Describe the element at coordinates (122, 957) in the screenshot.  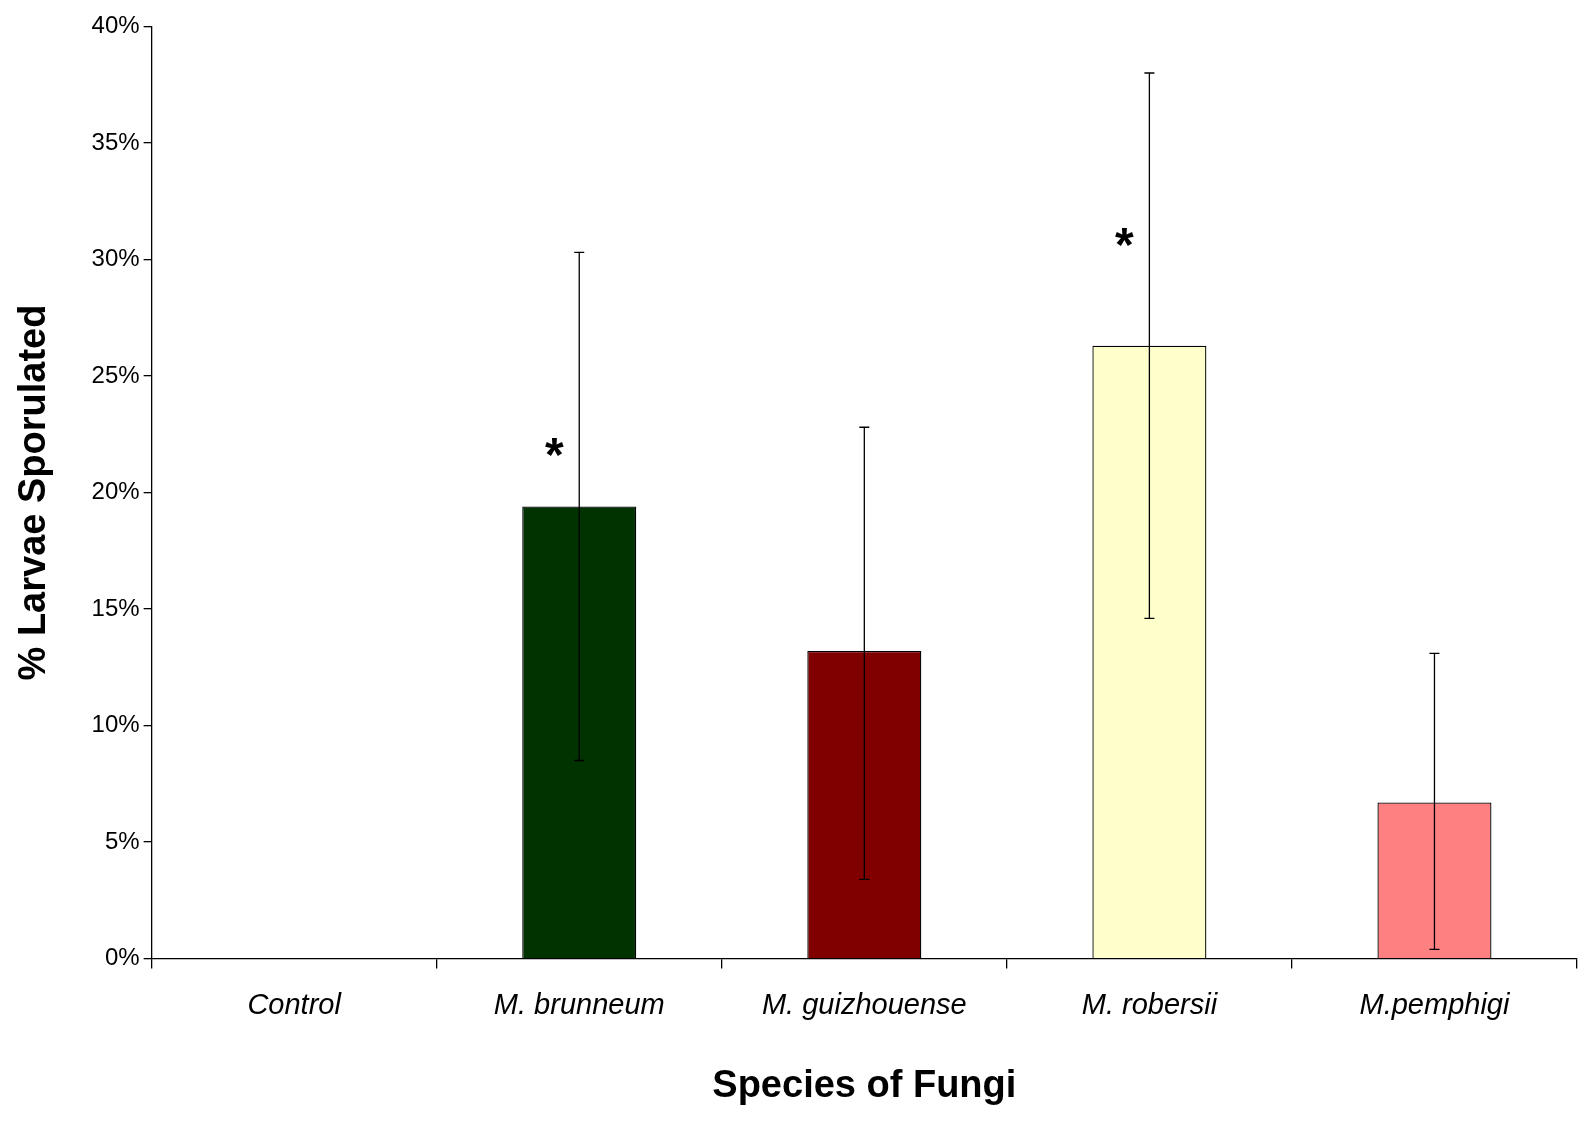
I see `y-tick-label: 0%` at that location.